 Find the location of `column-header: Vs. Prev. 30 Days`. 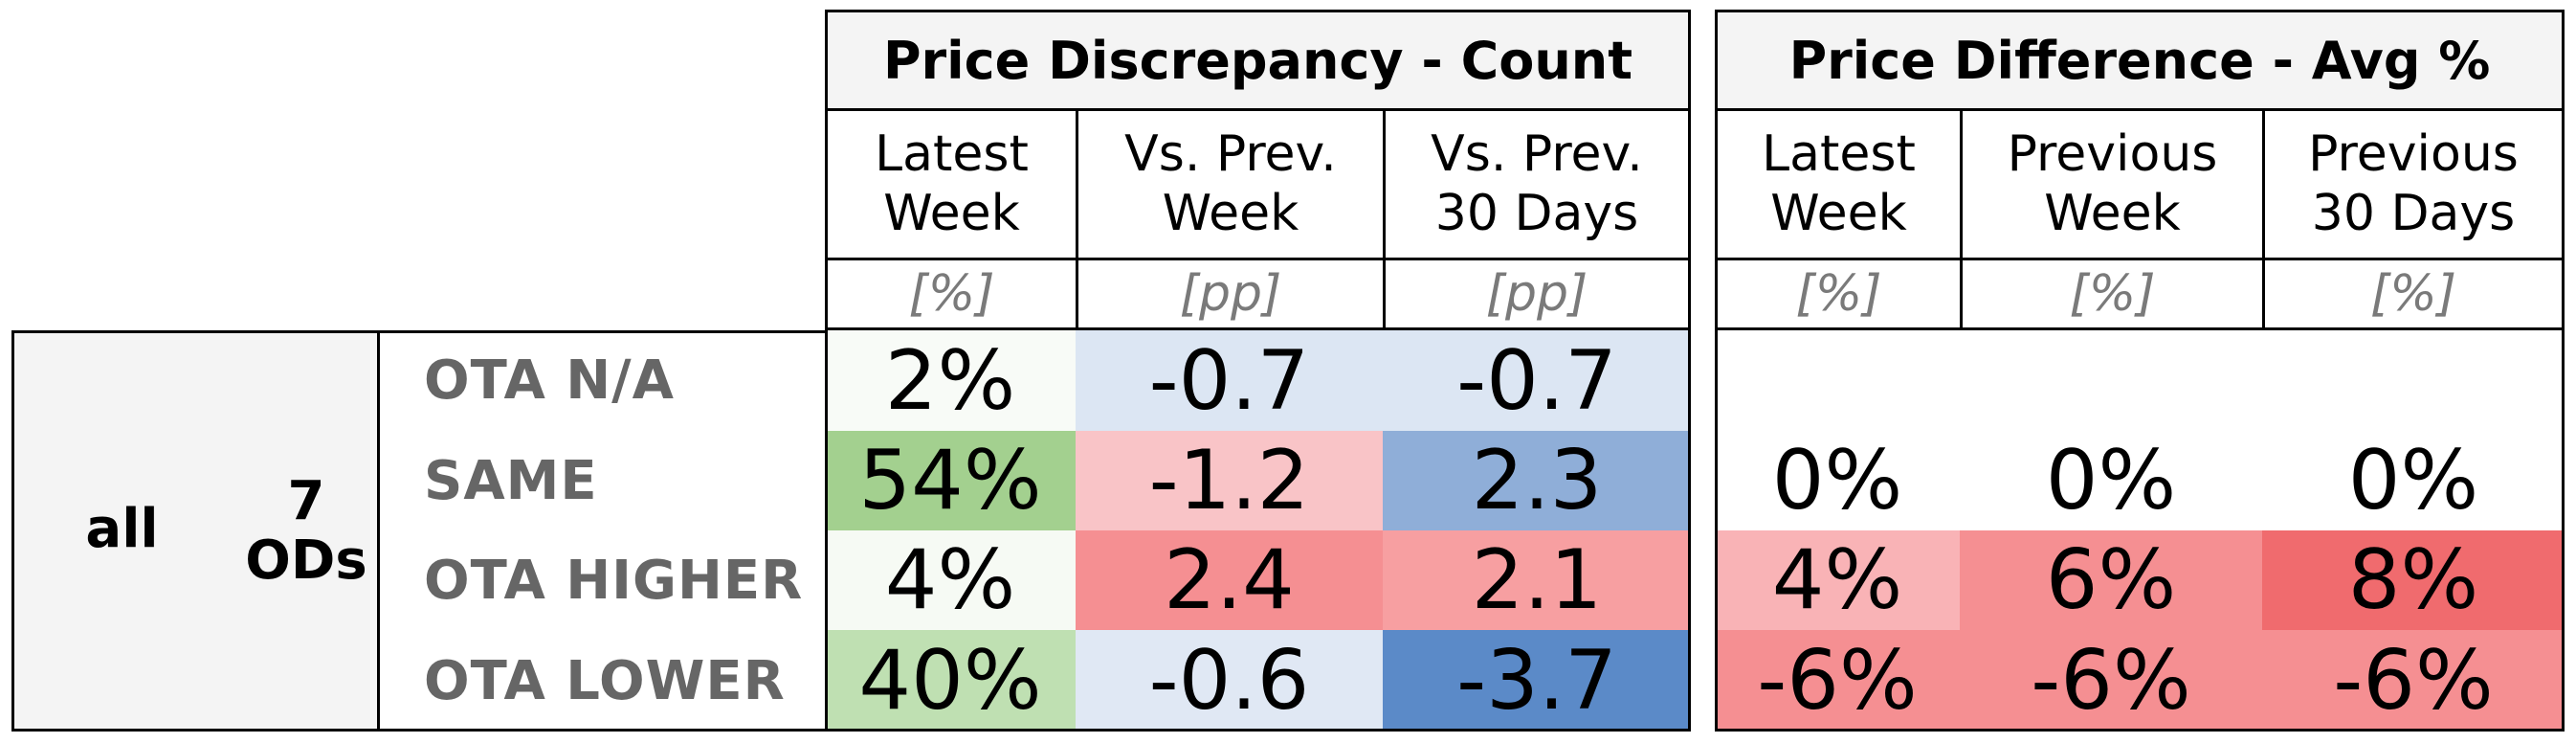

column-header: Vs. Prev. 30 Days is located at coordinates (1537, 184).